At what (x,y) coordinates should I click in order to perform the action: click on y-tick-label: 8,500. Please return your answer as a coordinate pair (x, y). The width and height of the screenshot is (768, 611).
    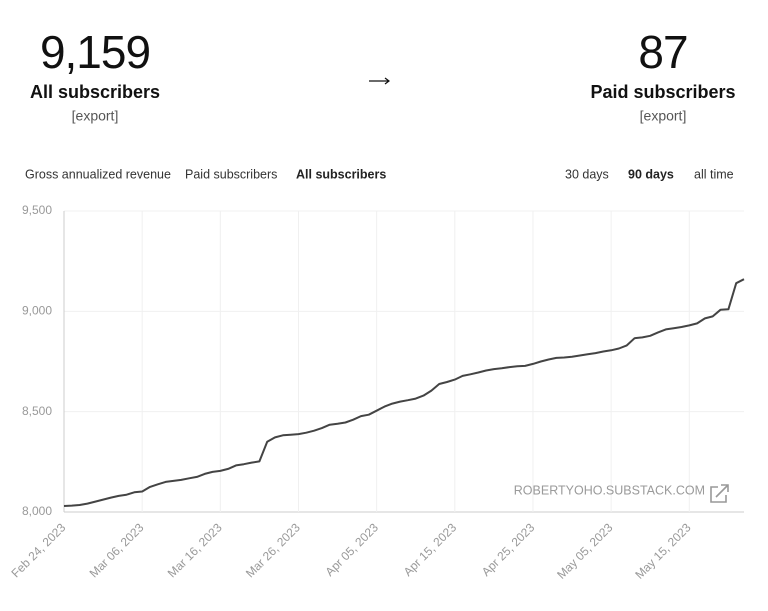
    Looking at the image, I should click on (37, 411).